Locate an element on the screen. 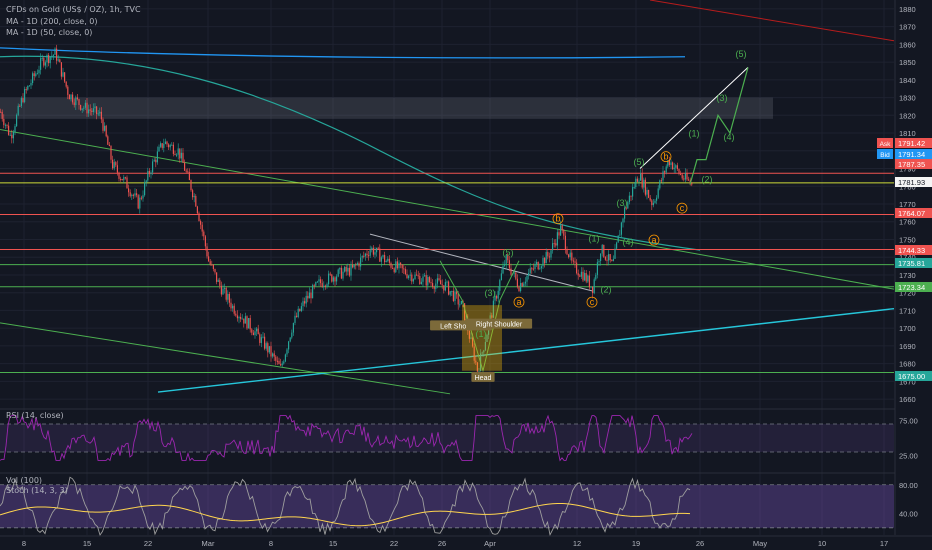  ma50-legend: MA - 1D (50, close, 0) is located at coordinates (49, 32).